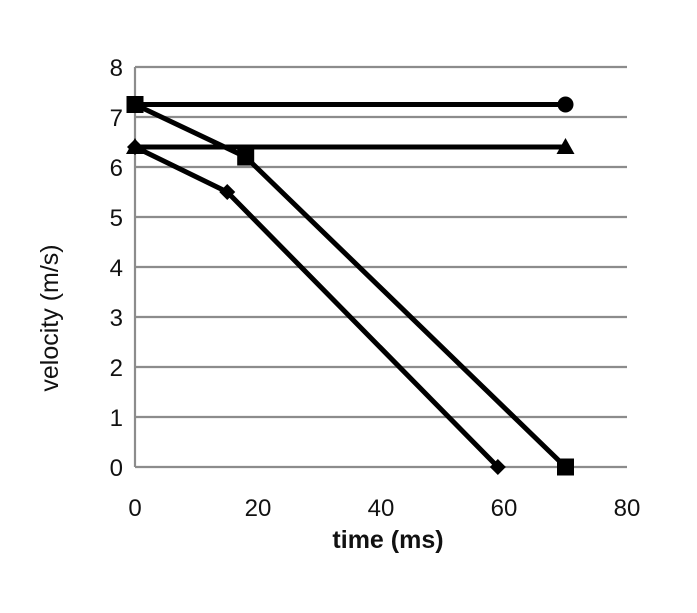 The image size is (697, 613). I want to click on y-tick-label-5: 5, so click(116, 218).